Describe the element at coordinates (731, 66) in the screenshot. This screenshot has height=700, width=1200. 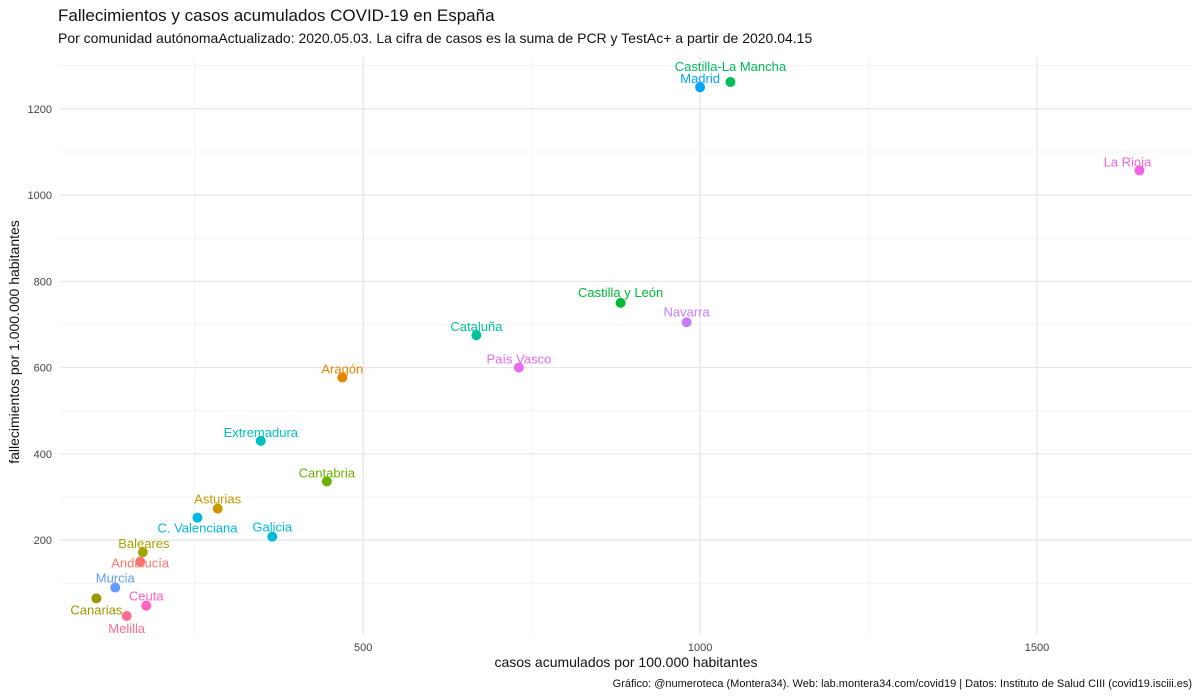
I see `point-label-castilla-la-mancha: Castilla-La Mancha` at that location.